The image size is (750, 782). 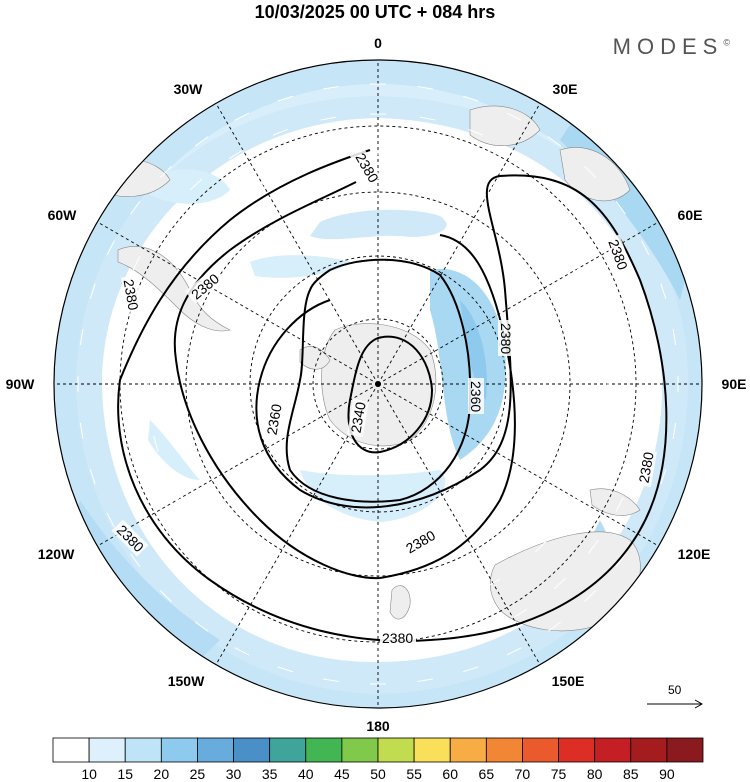 What do you see at coordinates (125, 774) in the screenshot?
I see `colorbar-tick-label: 15` at bounding box center [125, 774].